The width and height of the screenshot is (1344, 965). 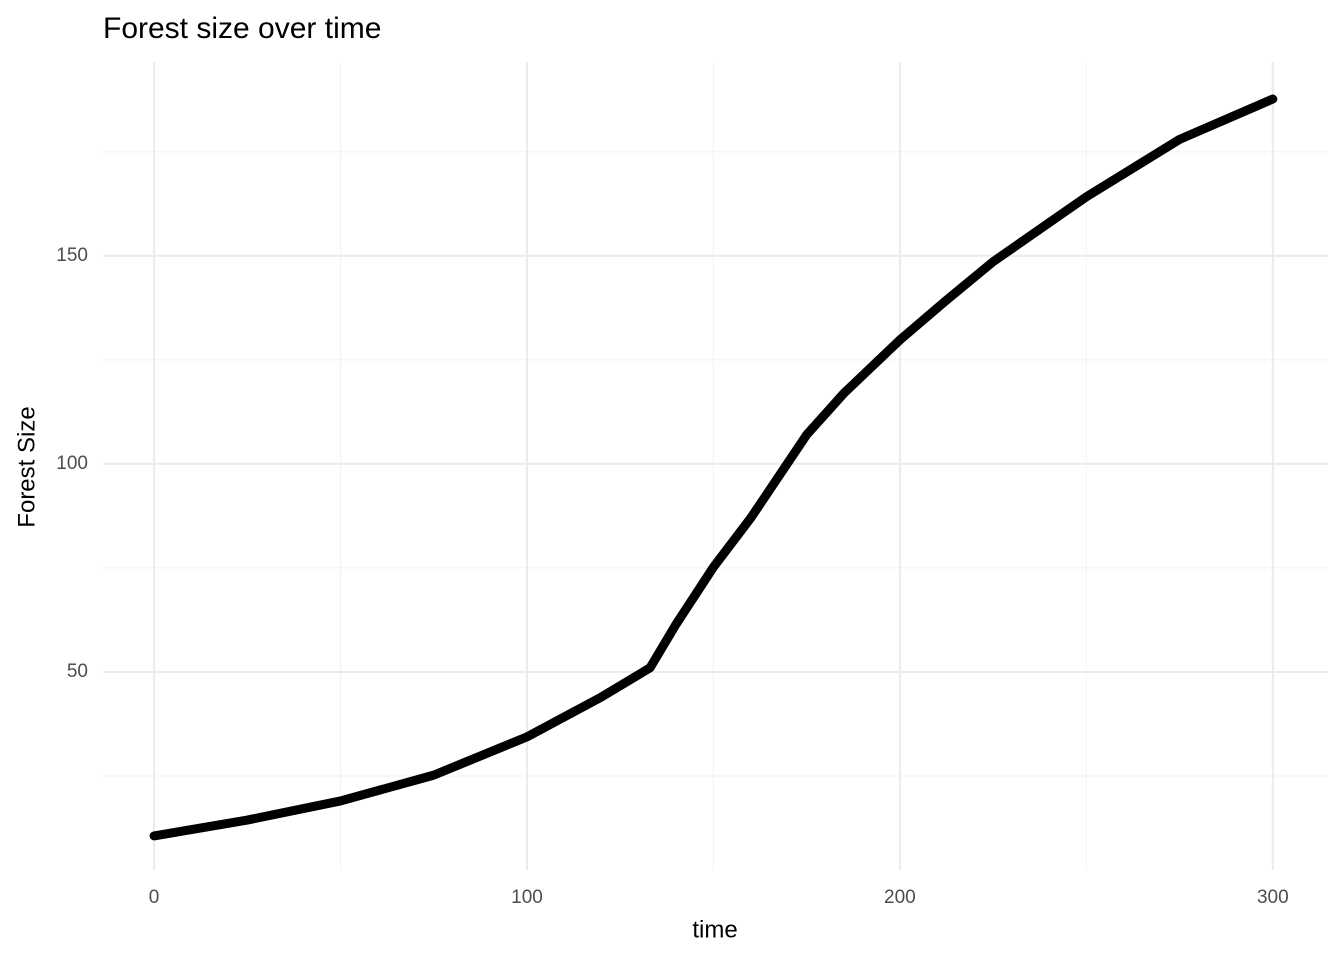 What do you see at coordinates (1273, 897) in the screenshot?
I see `x-tick-label: 300` at bounding box center [1273, 897].